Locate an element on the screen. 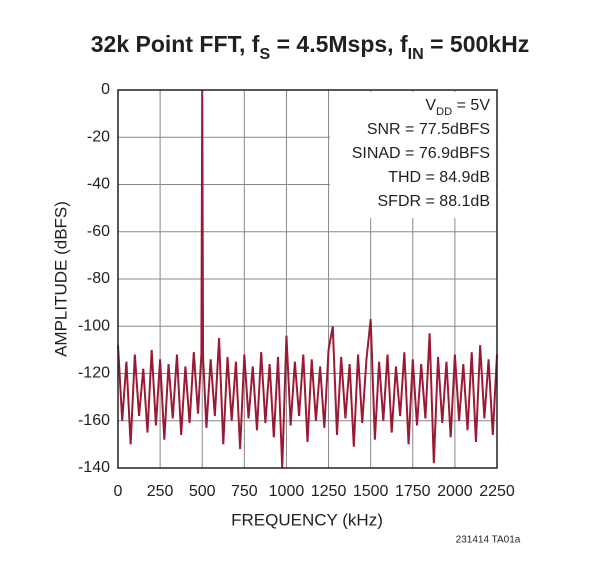 The height and width of the screenshot is (561, 600). y-tick-label: 0 is located at coordinates (105, 89).